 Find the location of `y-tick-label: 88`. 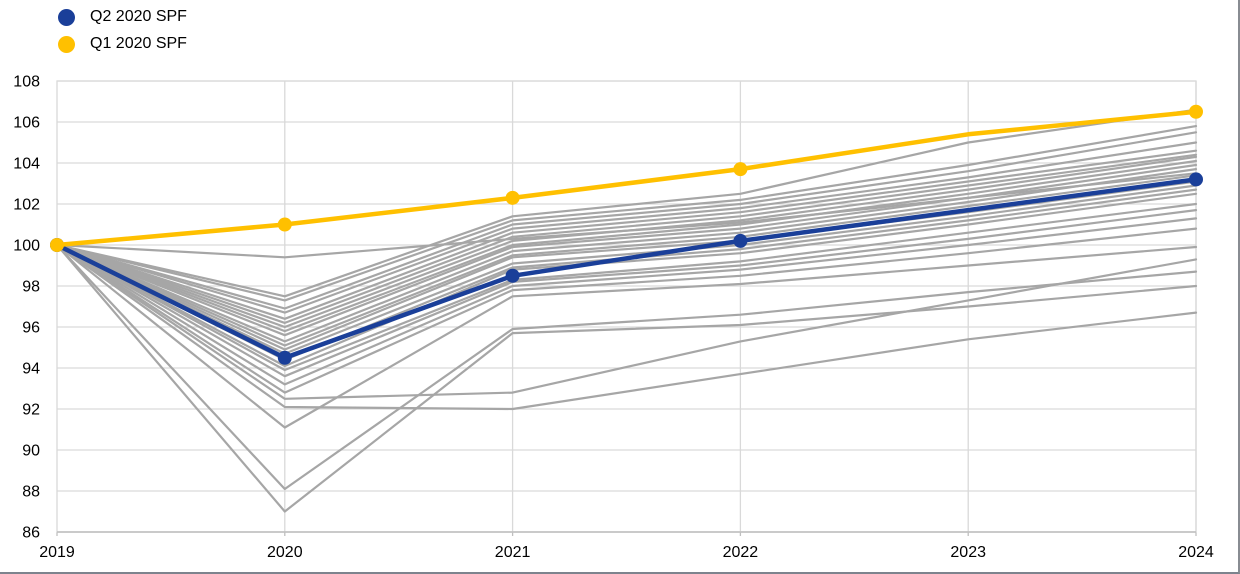

y-tick-label: 88 is located at coordinates (31, 492).